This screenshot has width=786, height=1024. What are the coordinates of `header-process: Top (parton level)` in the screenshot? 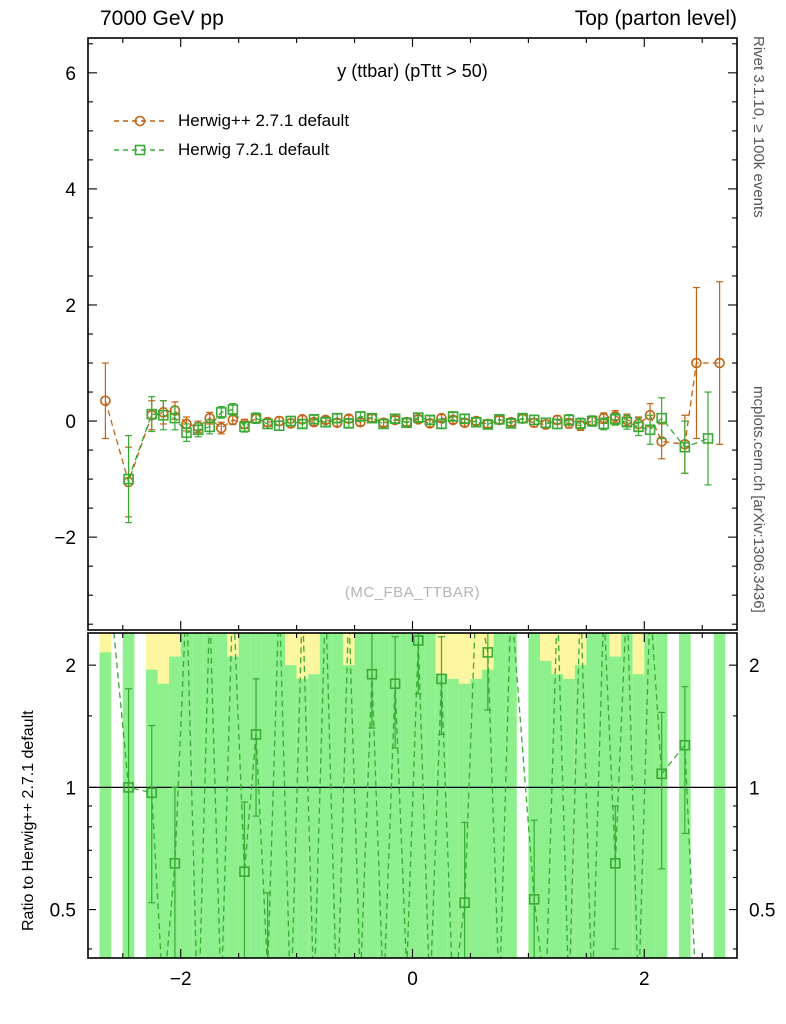 It's located at (655, 18).